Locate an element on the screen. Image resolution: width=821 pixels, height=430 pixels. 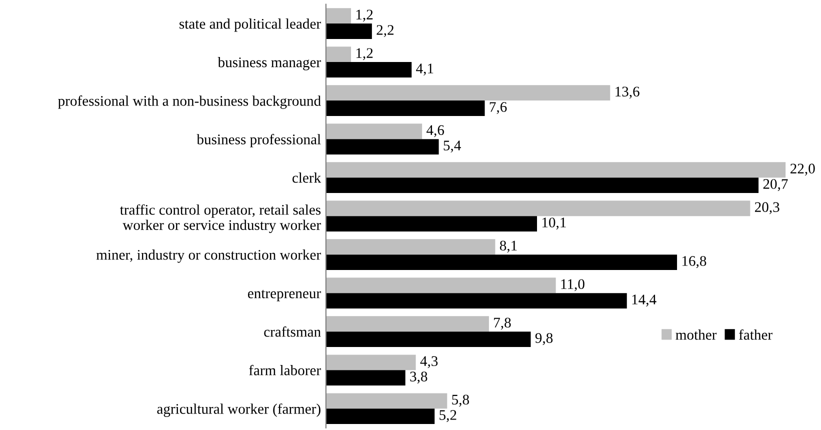
data-label: 11,0 is located at coordinates (572, 285).